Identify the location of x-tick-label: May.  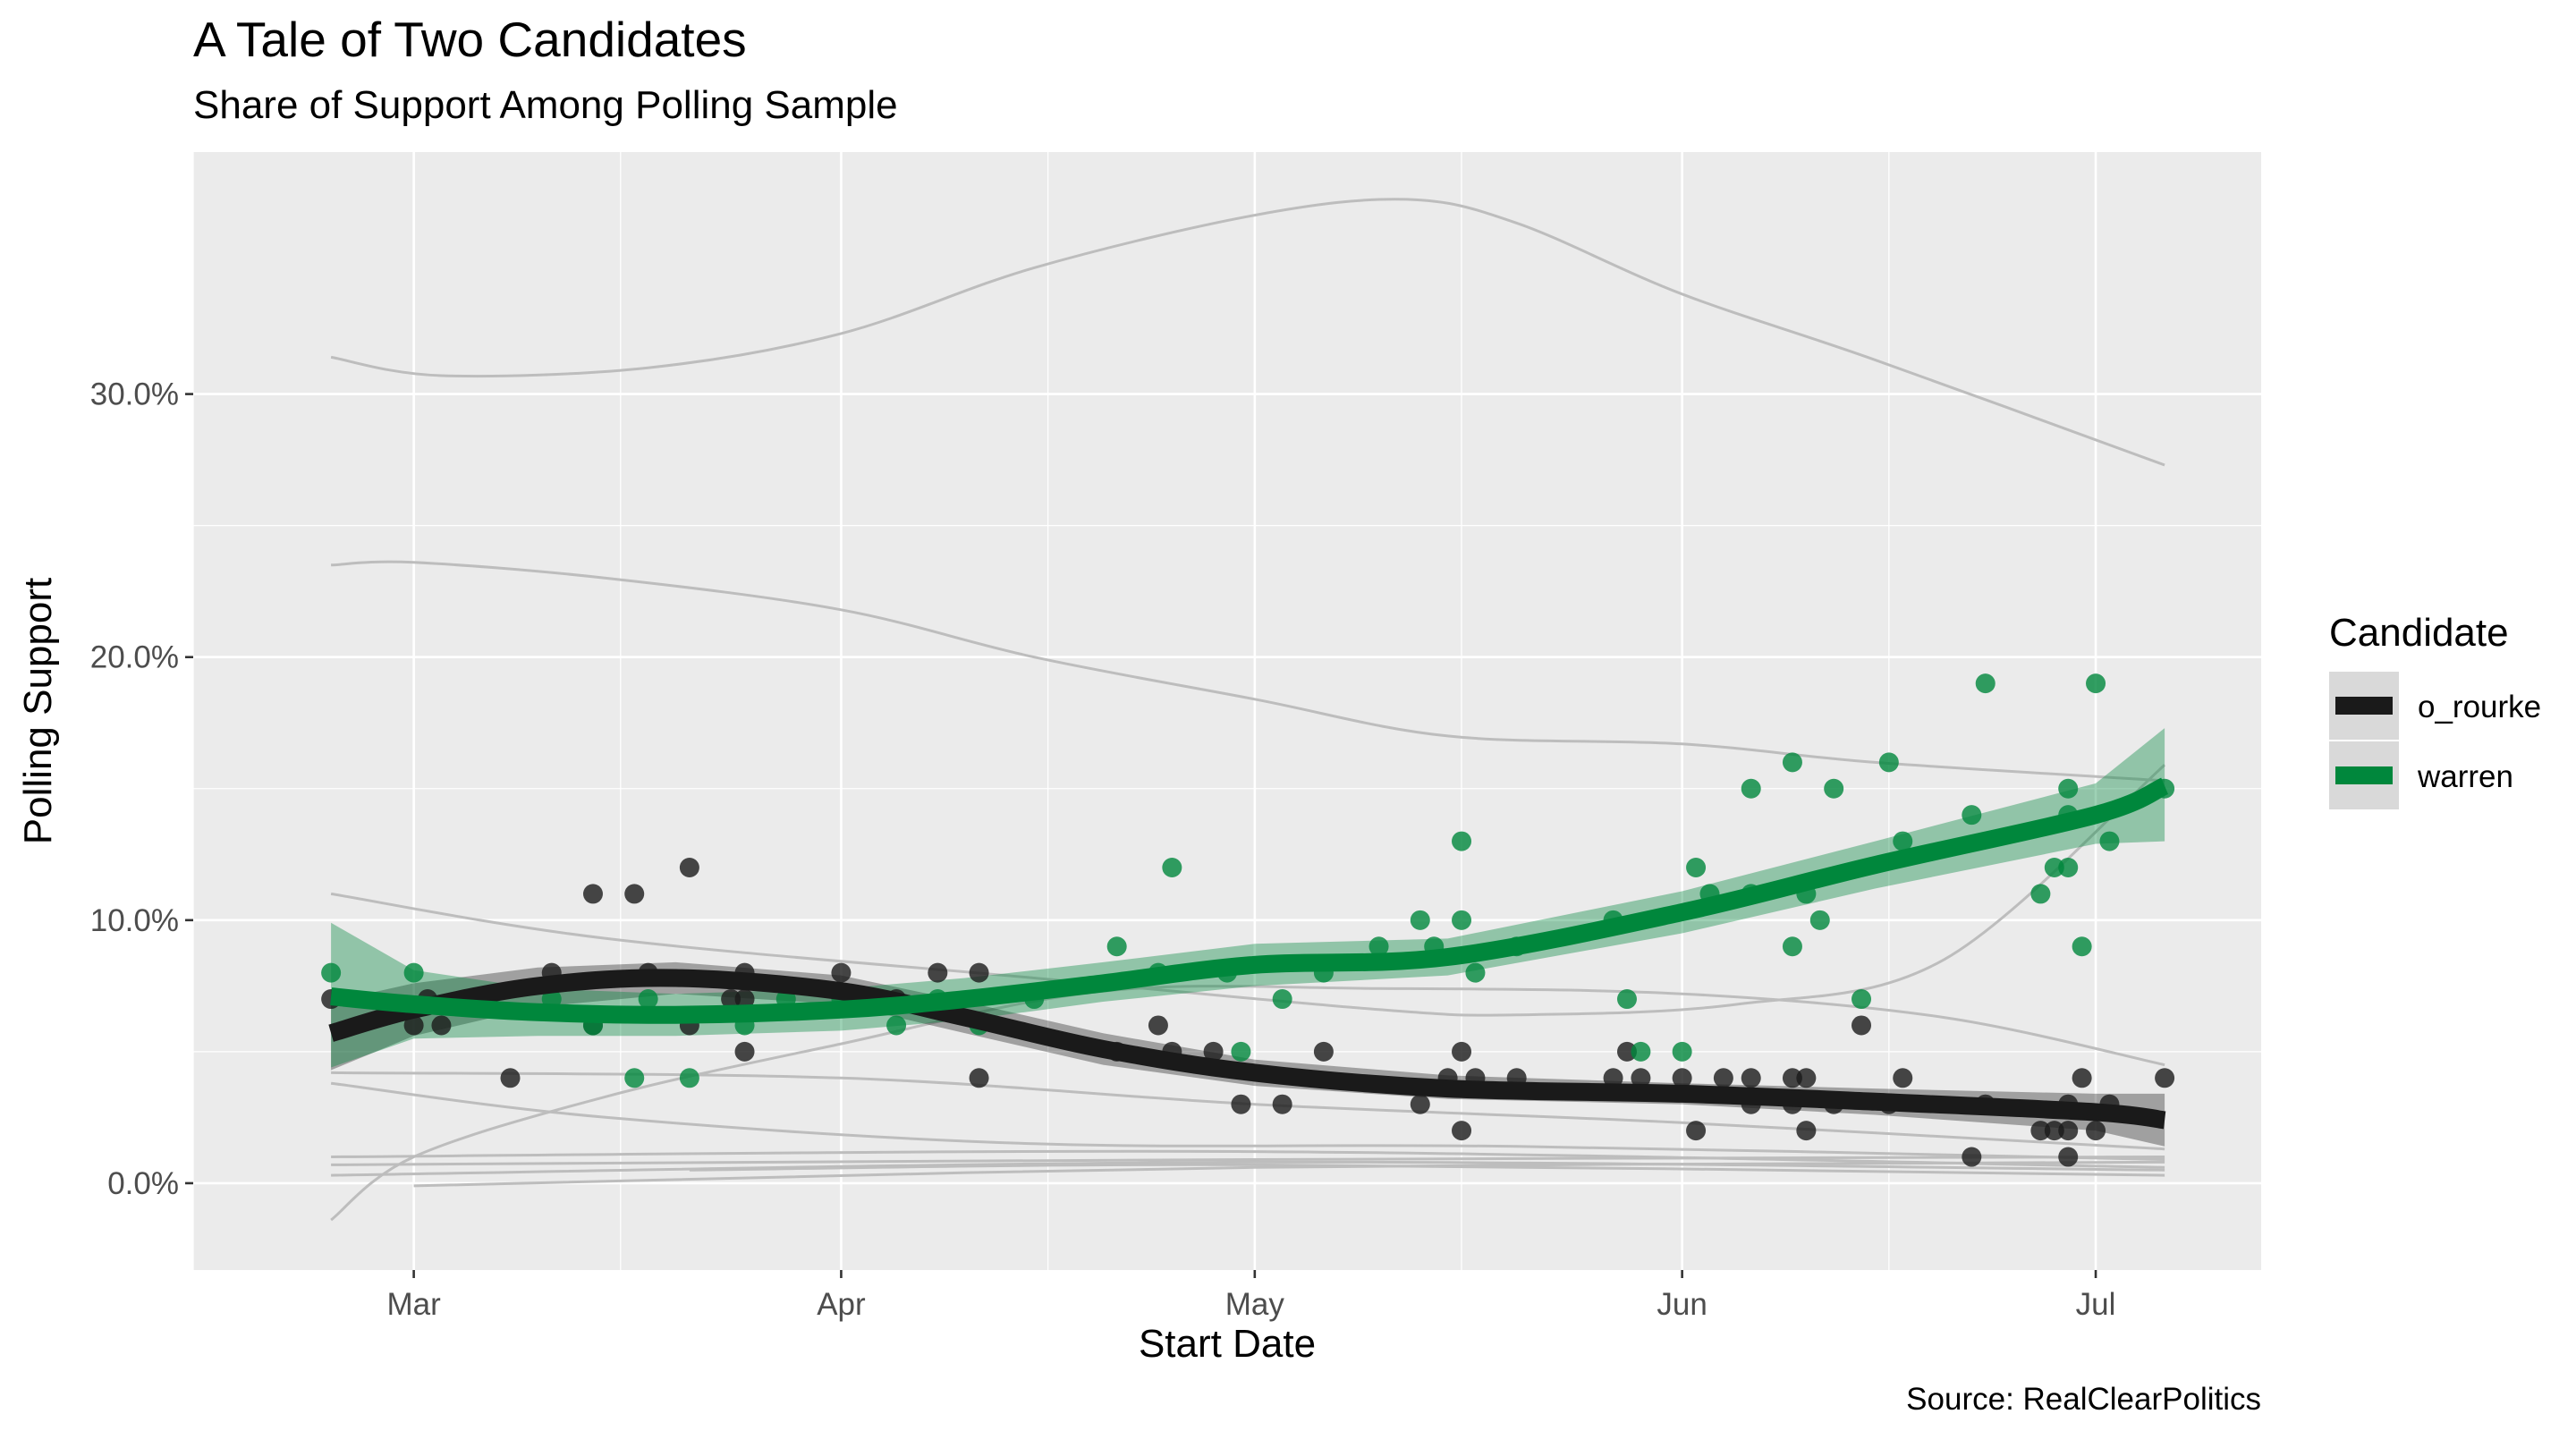
(1255, 1305).